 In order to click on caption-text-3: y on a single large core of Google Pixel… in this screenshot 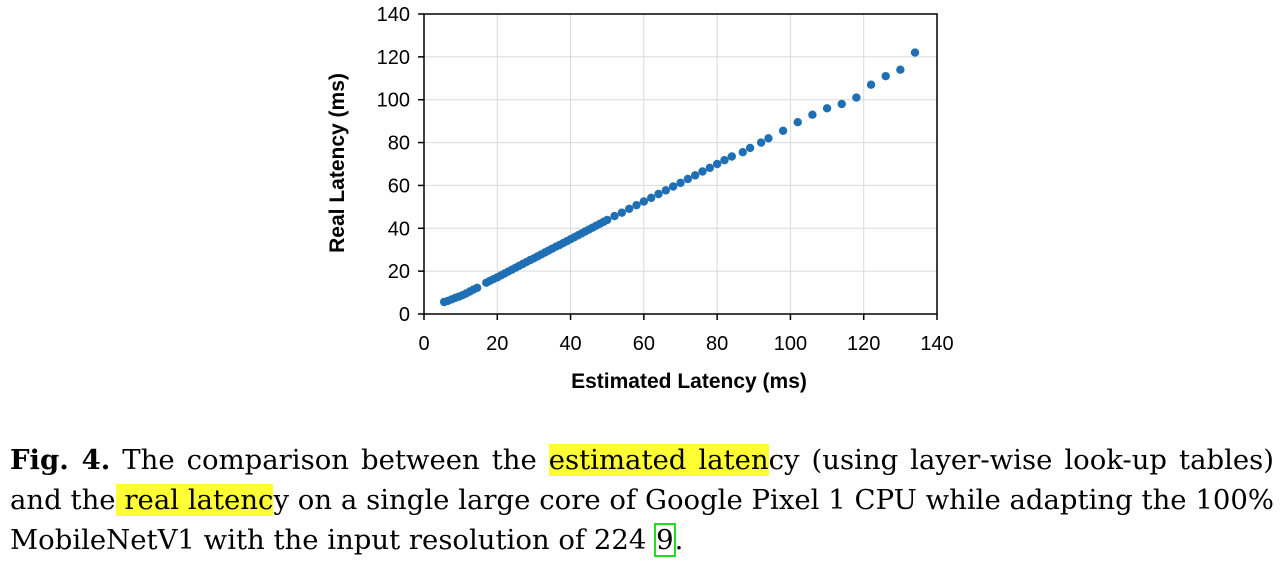, I will do `click(642, 520)`.